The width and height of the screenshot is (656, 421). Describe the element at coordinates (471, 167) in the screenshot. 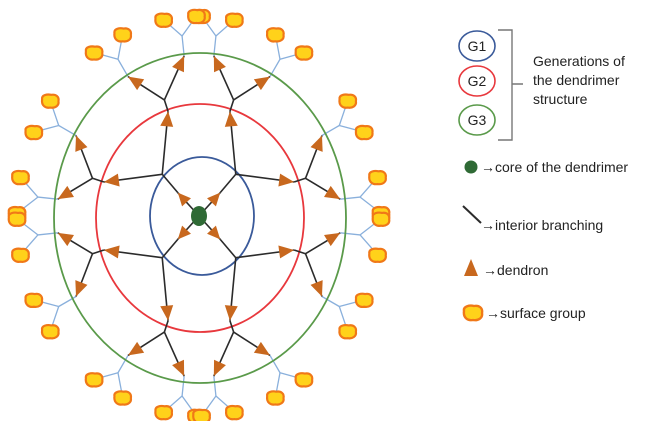

I see `legend-core-icon` at that location.